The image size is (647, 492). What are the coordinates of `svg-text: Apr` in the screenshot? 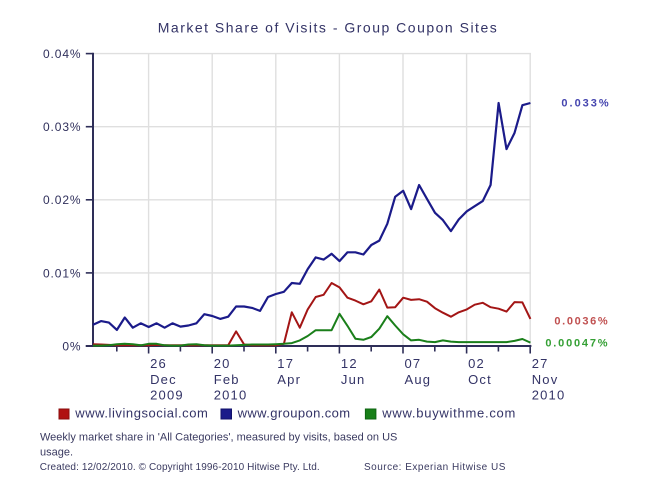 It's located at (289, 379).